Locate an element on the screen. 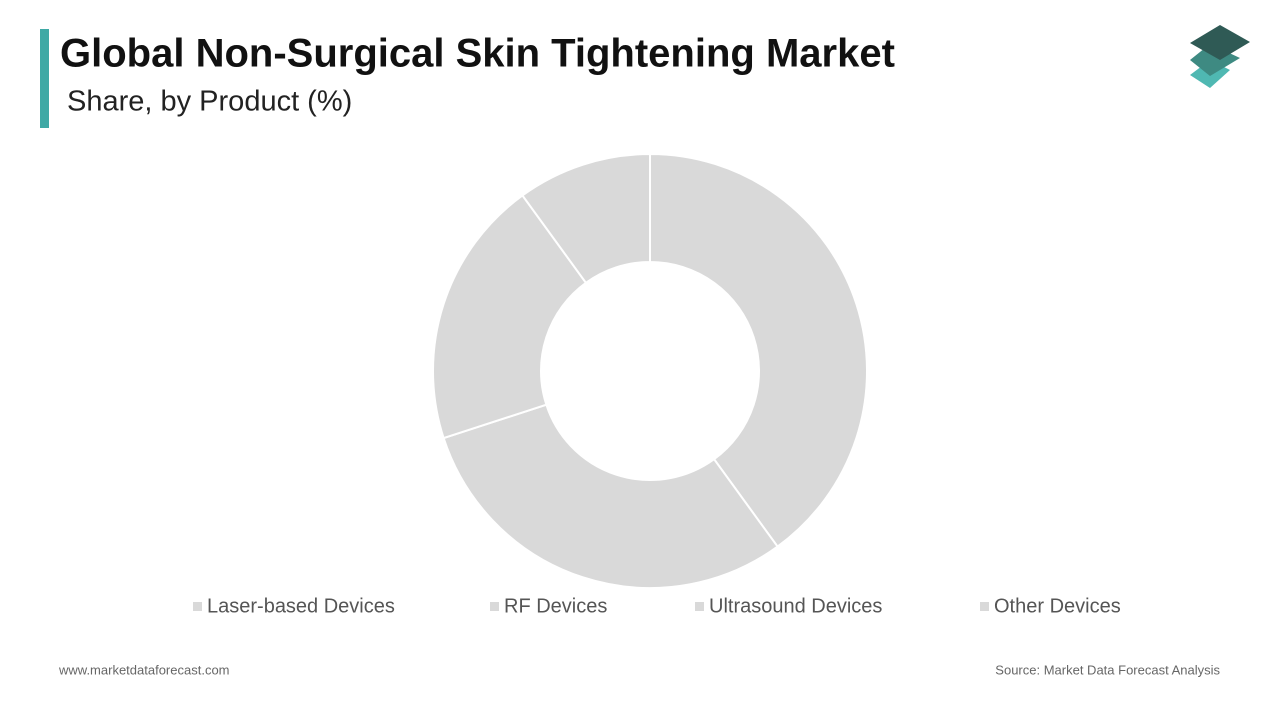  legend-label: Ultrasound Devices is located at coordinates (795, 606).